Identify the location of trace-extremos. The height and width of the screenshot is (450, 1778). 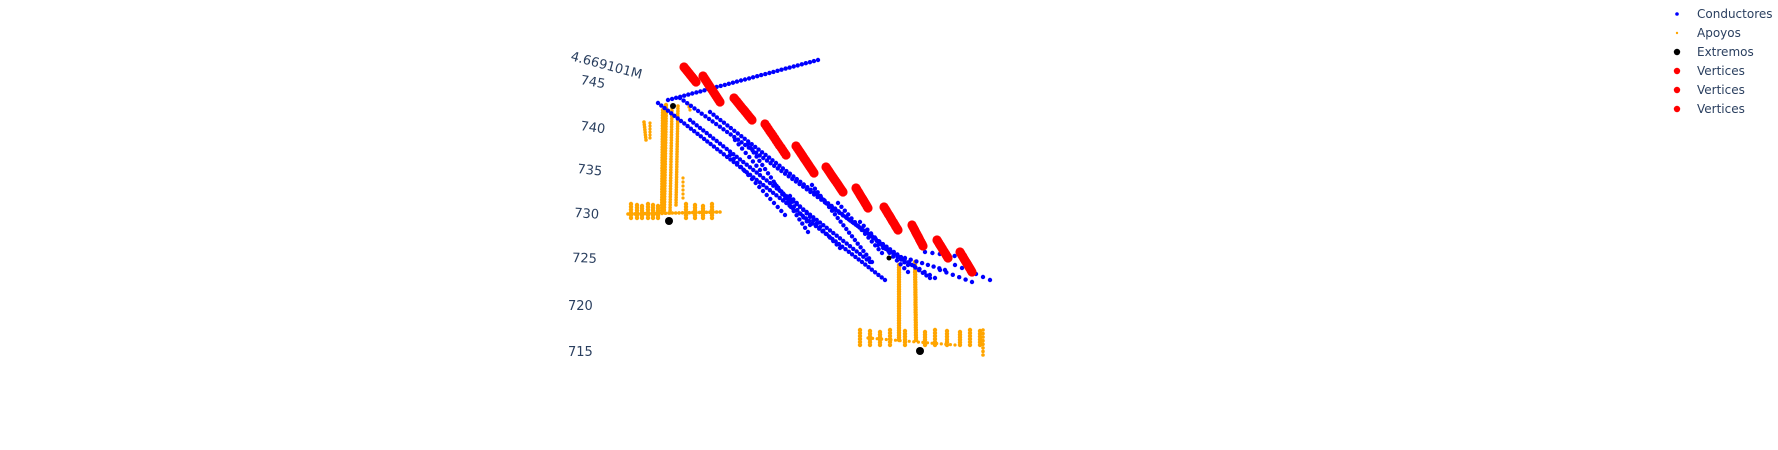
(794, 229).